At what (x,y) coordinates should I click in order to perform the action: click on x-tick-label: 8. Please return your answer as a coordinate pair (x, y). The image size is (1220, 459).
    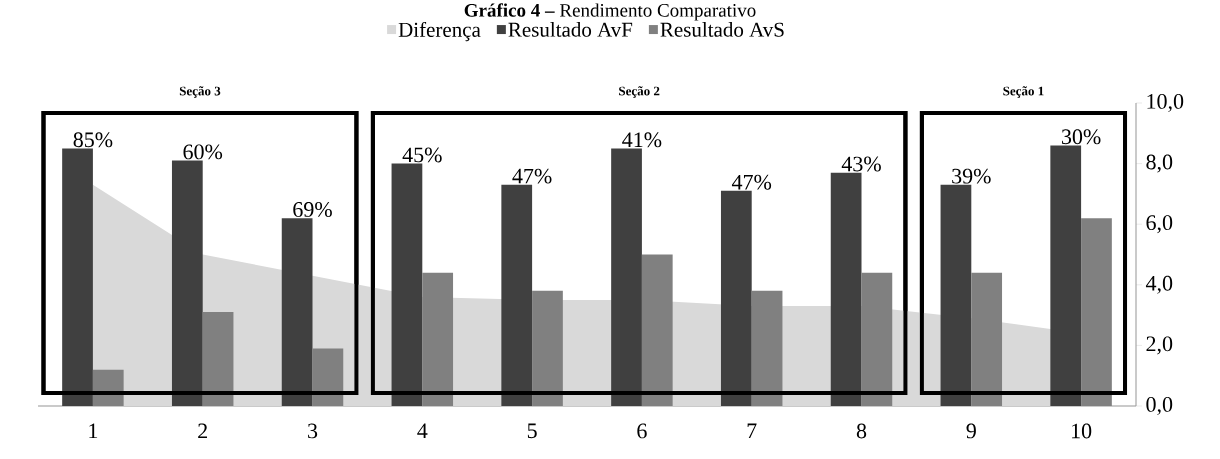
    Looking at the image, I should click on (861, 431).